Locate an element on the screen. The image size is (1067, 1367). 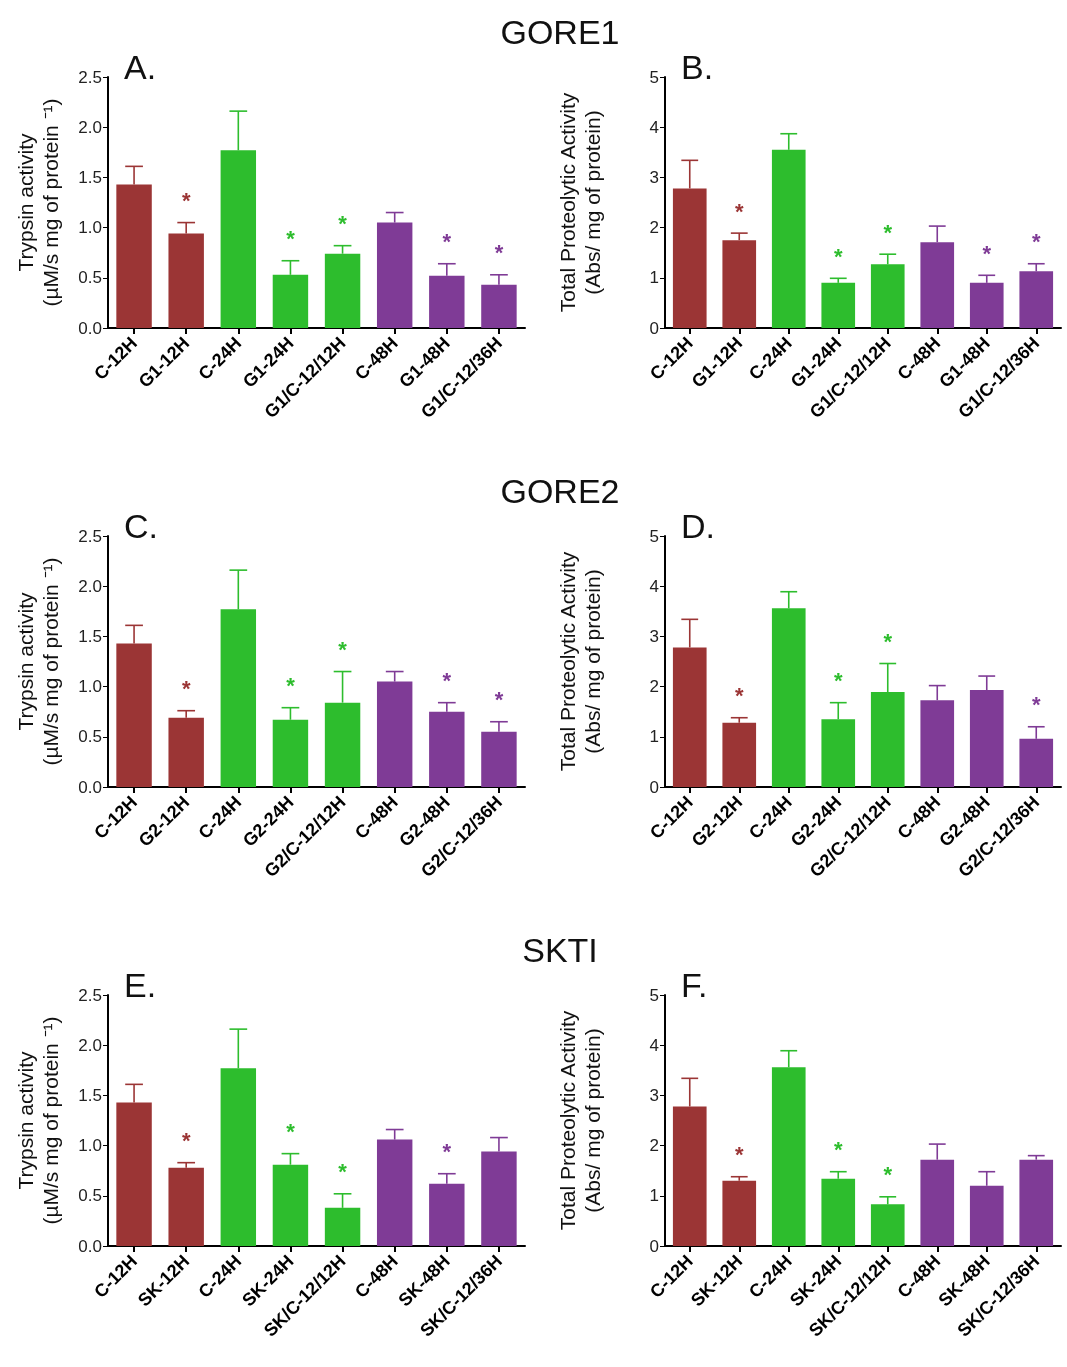
annotation: C. is located at coordinates (141, 526).